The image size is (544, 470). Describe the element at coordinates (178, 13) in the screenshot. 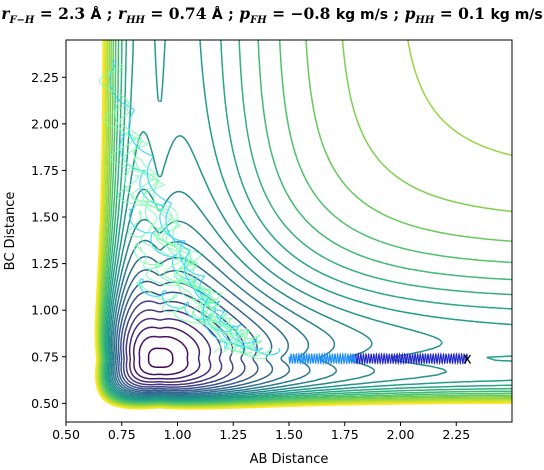

I see `title-r-hh-value: = 0.74` at that location.